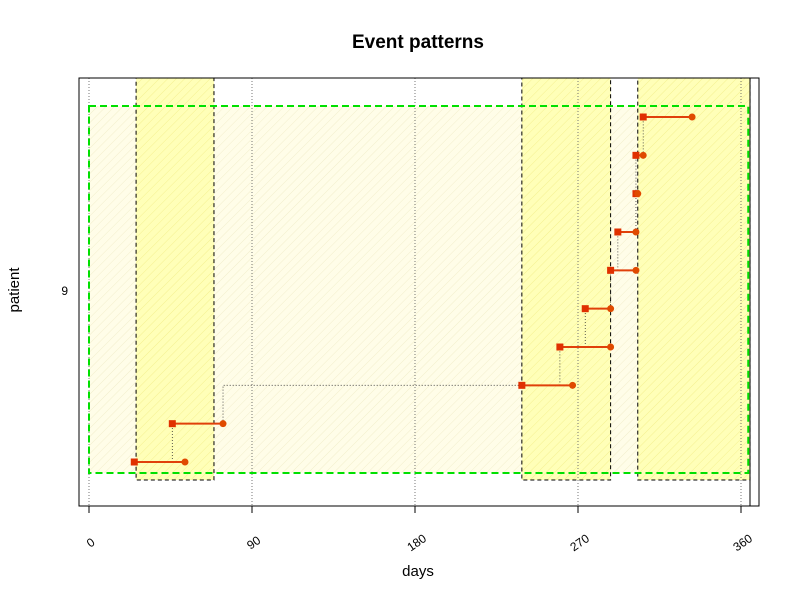 This screenshot has height=600, width=800. Describe the element at coordinates (416, 542) in the screenshot. I see `x-tick-label-2: 180` at that location.